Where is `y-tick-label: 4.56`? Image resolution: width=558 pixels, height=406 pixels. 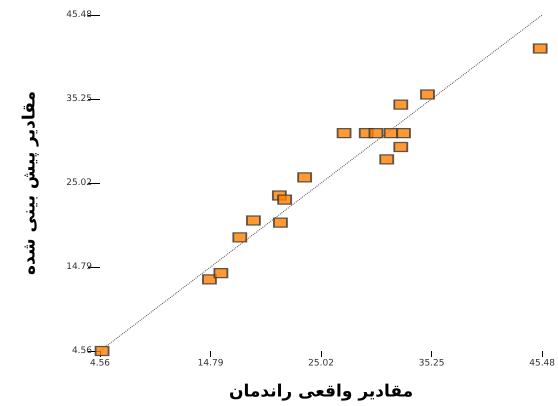
y-tick-label: 4.56 is located at coordinates (82, 351).